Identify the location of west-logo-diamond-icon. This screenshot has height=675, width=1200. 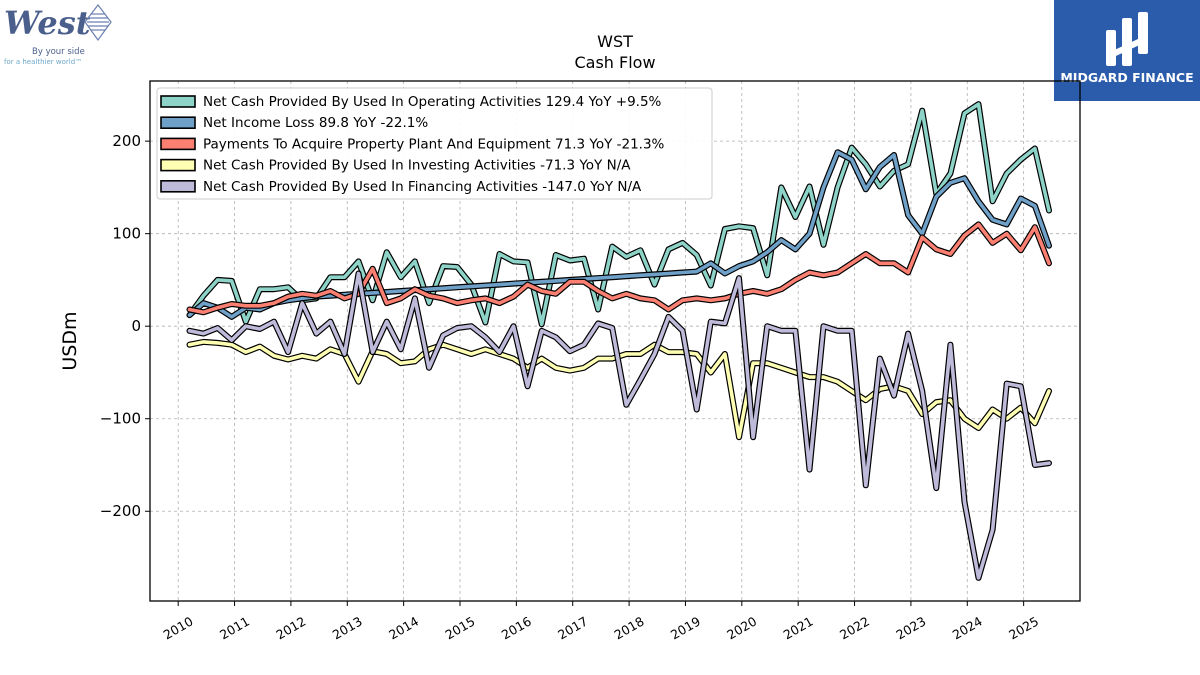
(98, 23).